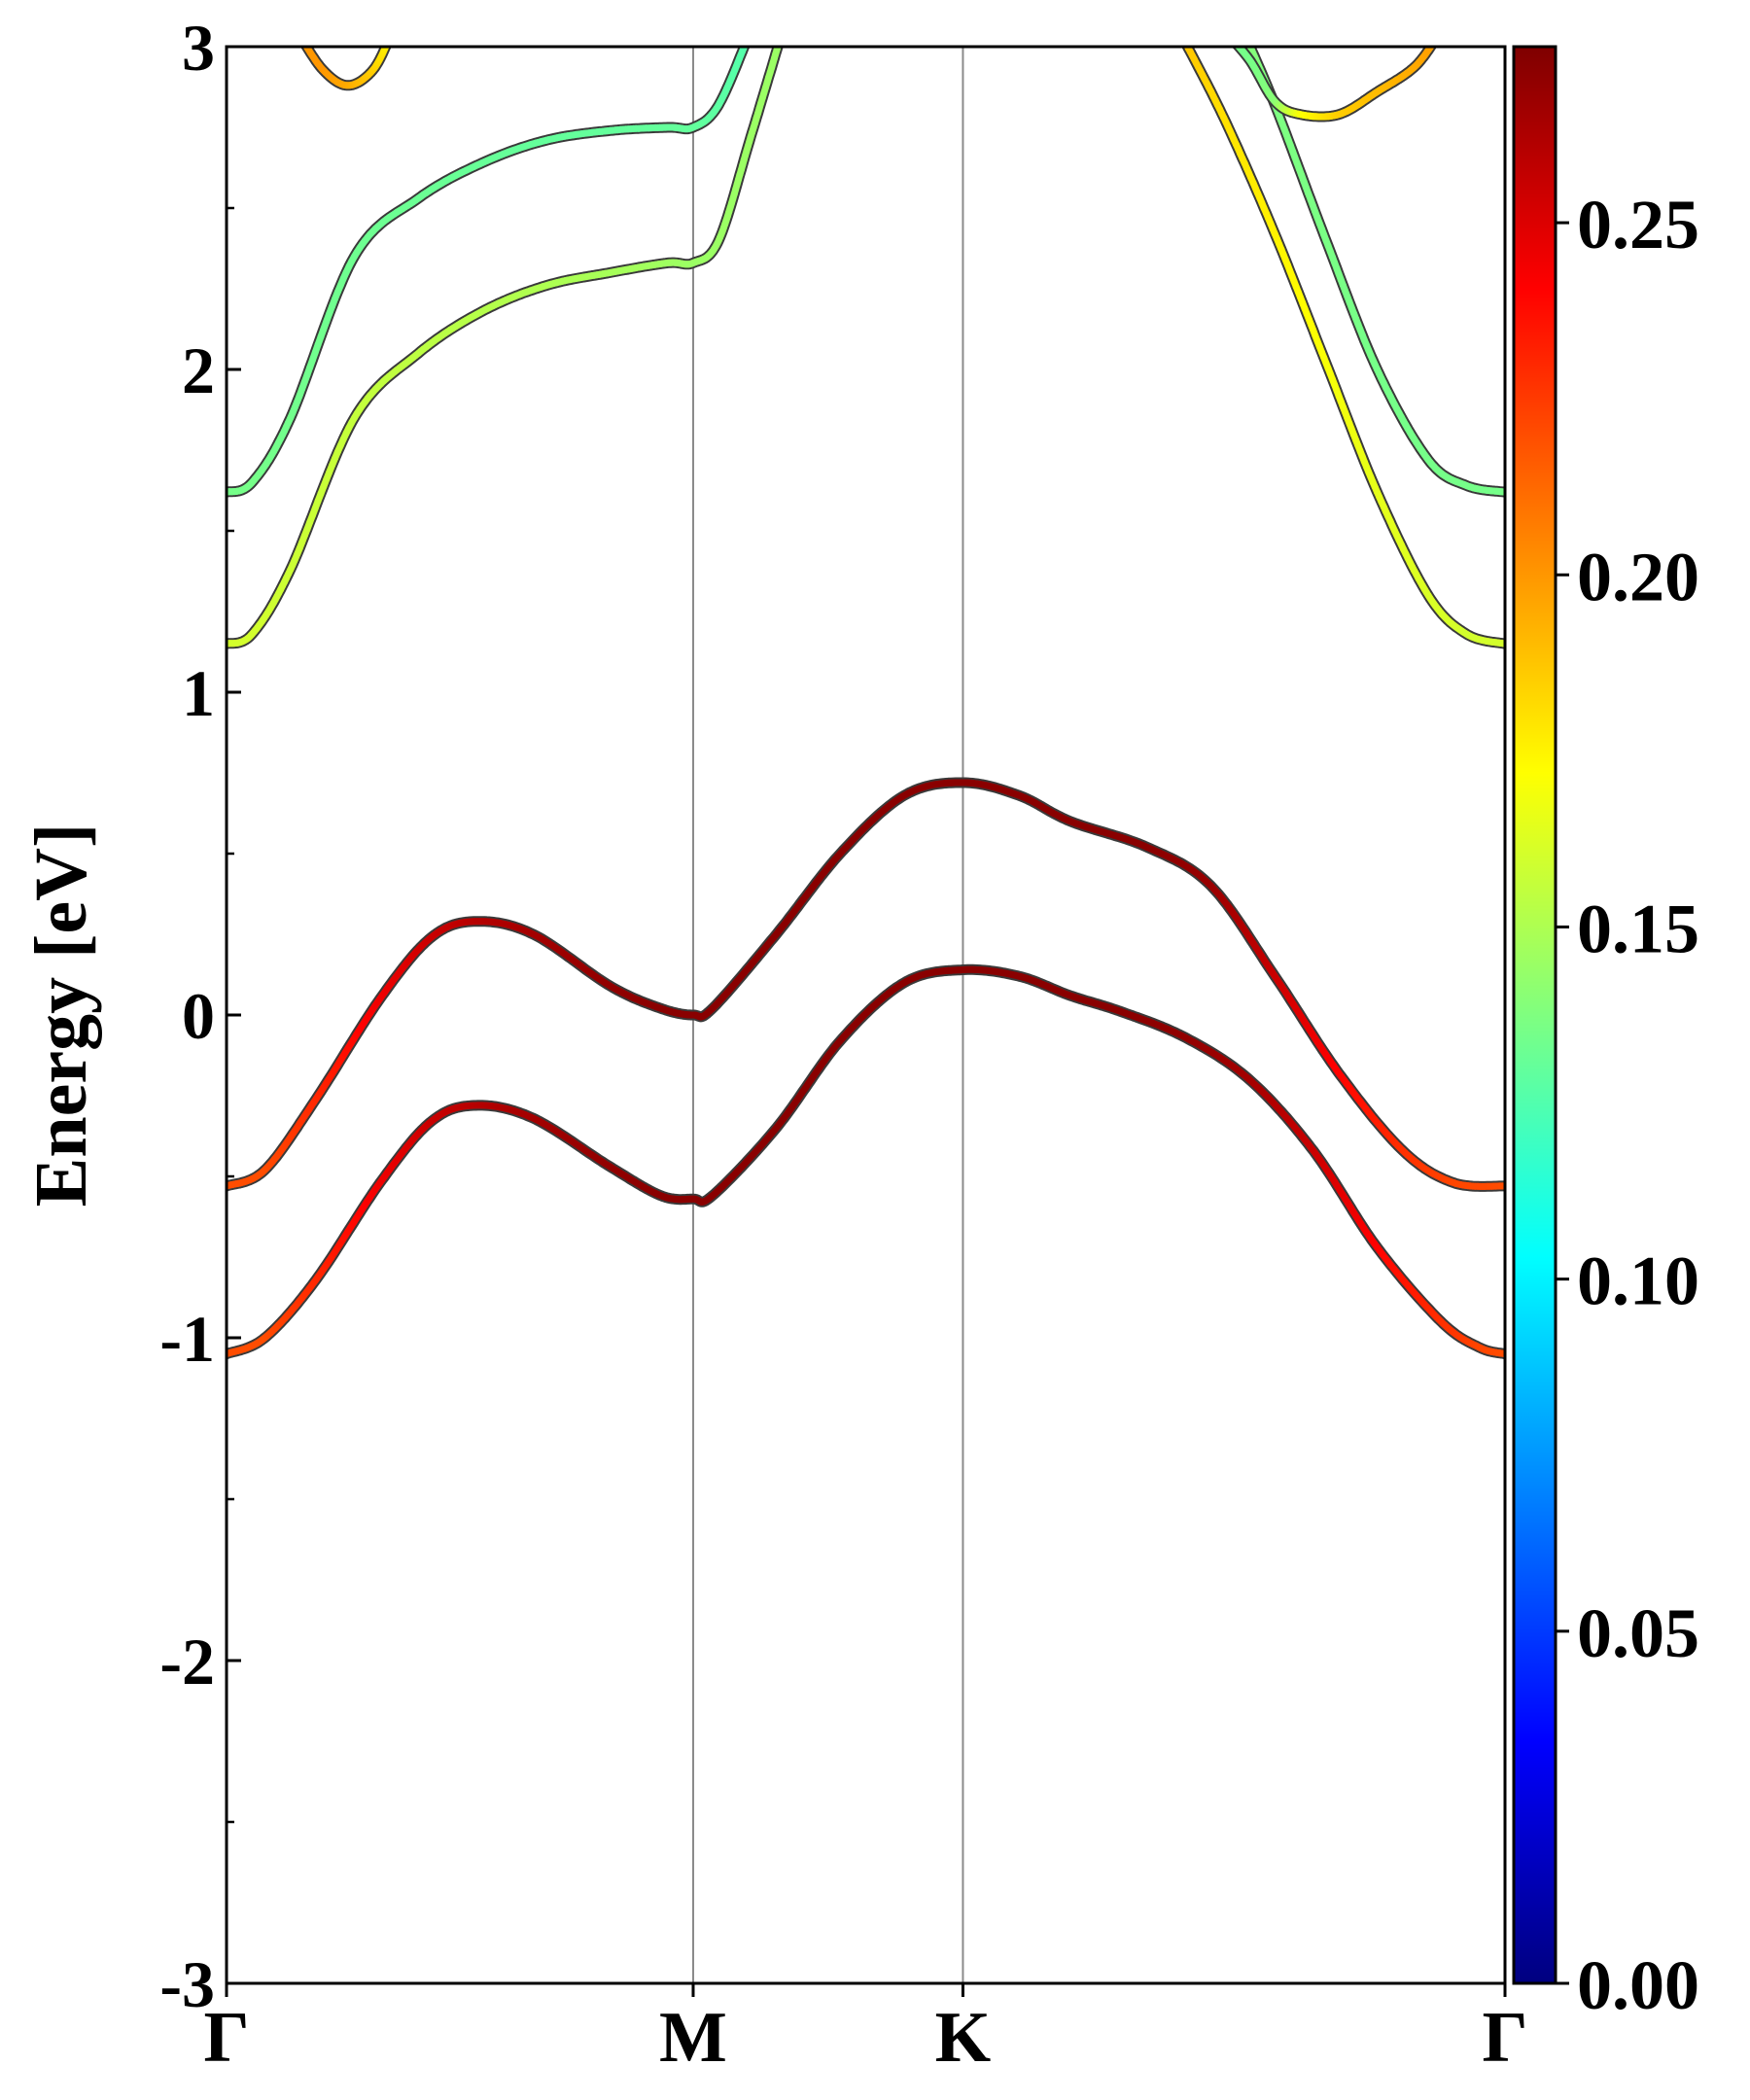 The image size is (1750, 2100). What do you see at coordinates (1638, 1281) in the screenshot?
I see `colorbar-tick-label: 0.10` at bounding box center [1638, 1281].